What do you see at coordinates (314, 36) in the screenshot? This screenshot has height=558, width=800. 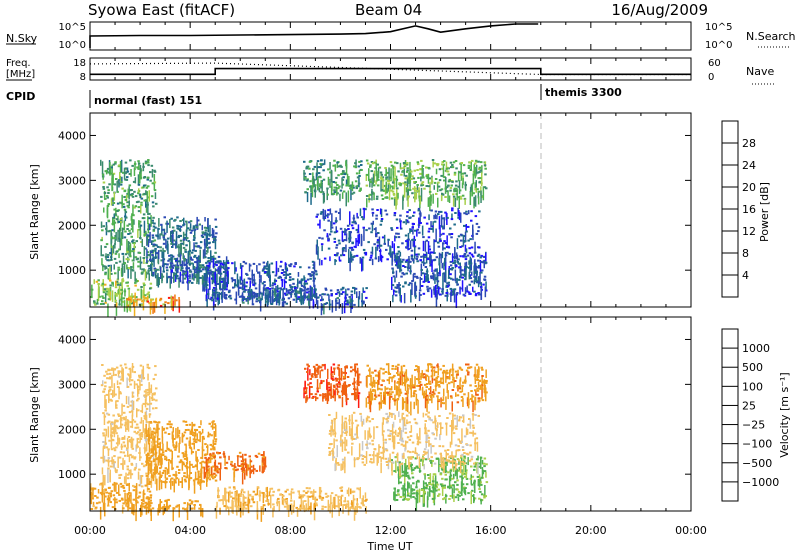 I see `nsky-series` at bounding box center [314, 36].